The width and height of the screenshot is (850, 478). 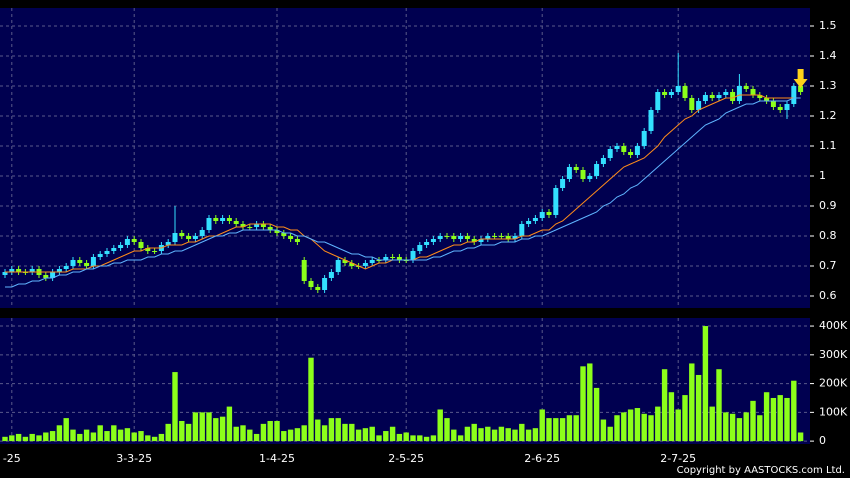 I want to click on y-tick-label: 0.7, so click(x=828, y=265).